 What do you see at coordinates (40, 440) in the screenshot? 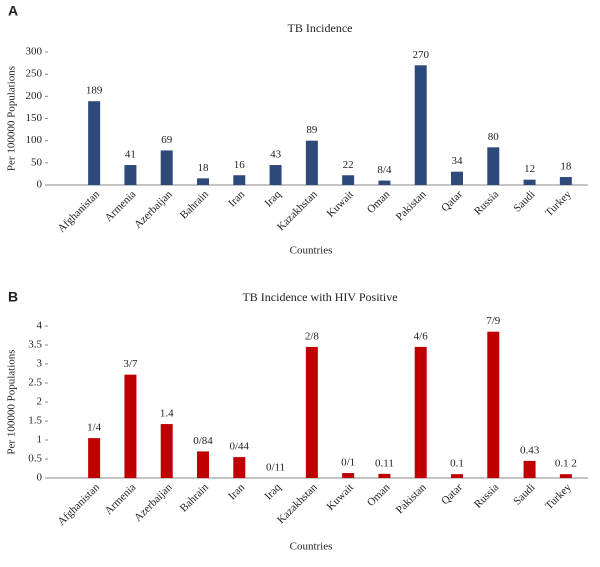
I see `y-tick-label: 1` at bounding box center [40, 440].